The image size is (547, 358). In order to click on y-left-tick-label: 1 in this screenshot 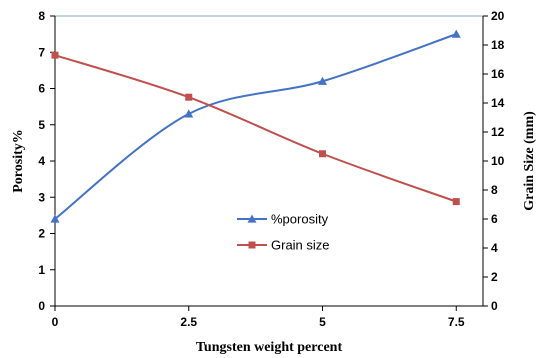, I will do `click(41, 270)`.